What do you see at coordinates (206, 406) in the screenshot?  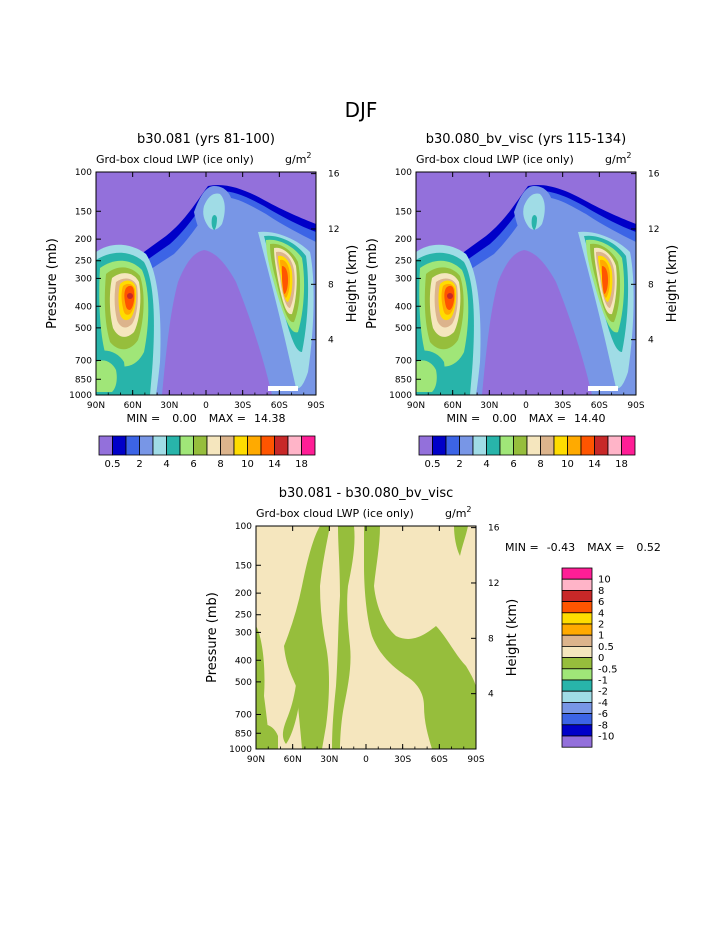 I see `x-tick-label: 0` at bounding box center [206, 406].